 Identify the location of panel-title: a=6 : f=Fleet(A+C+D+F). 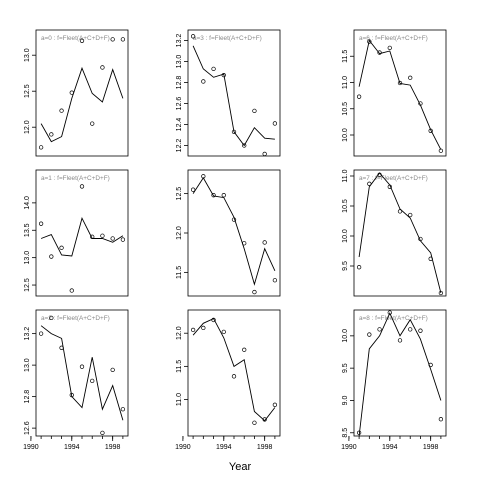
(393, 38).